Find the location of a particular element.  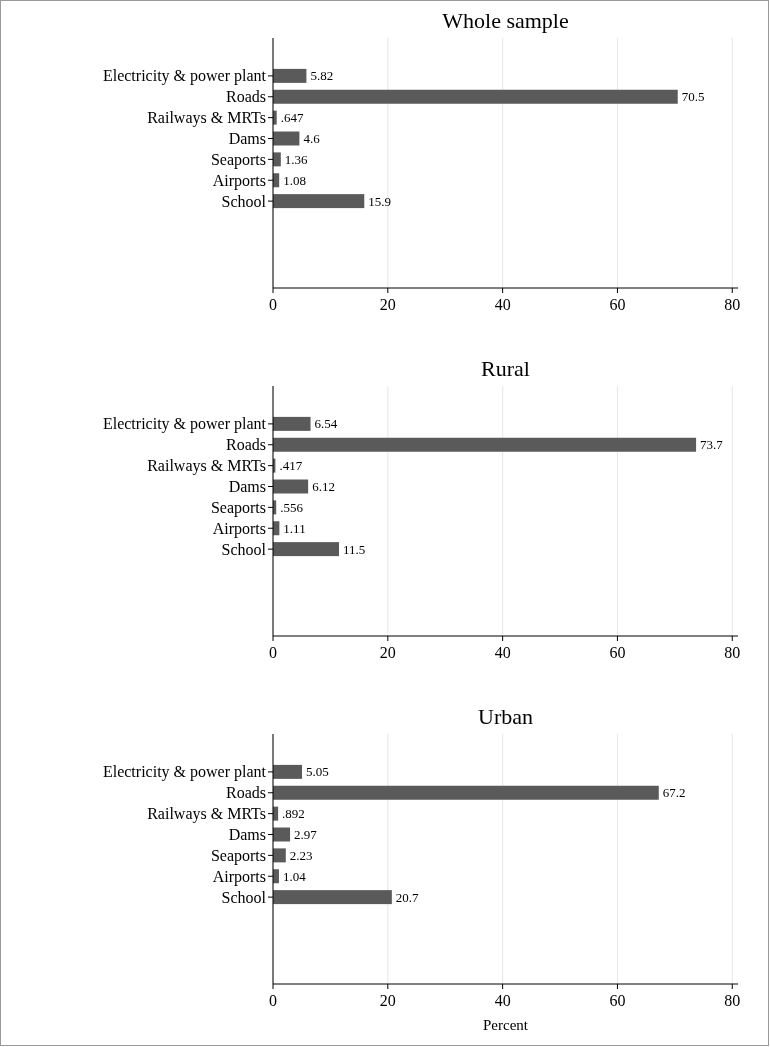

data-label: 11.5 is located at coordinates (354, 549).